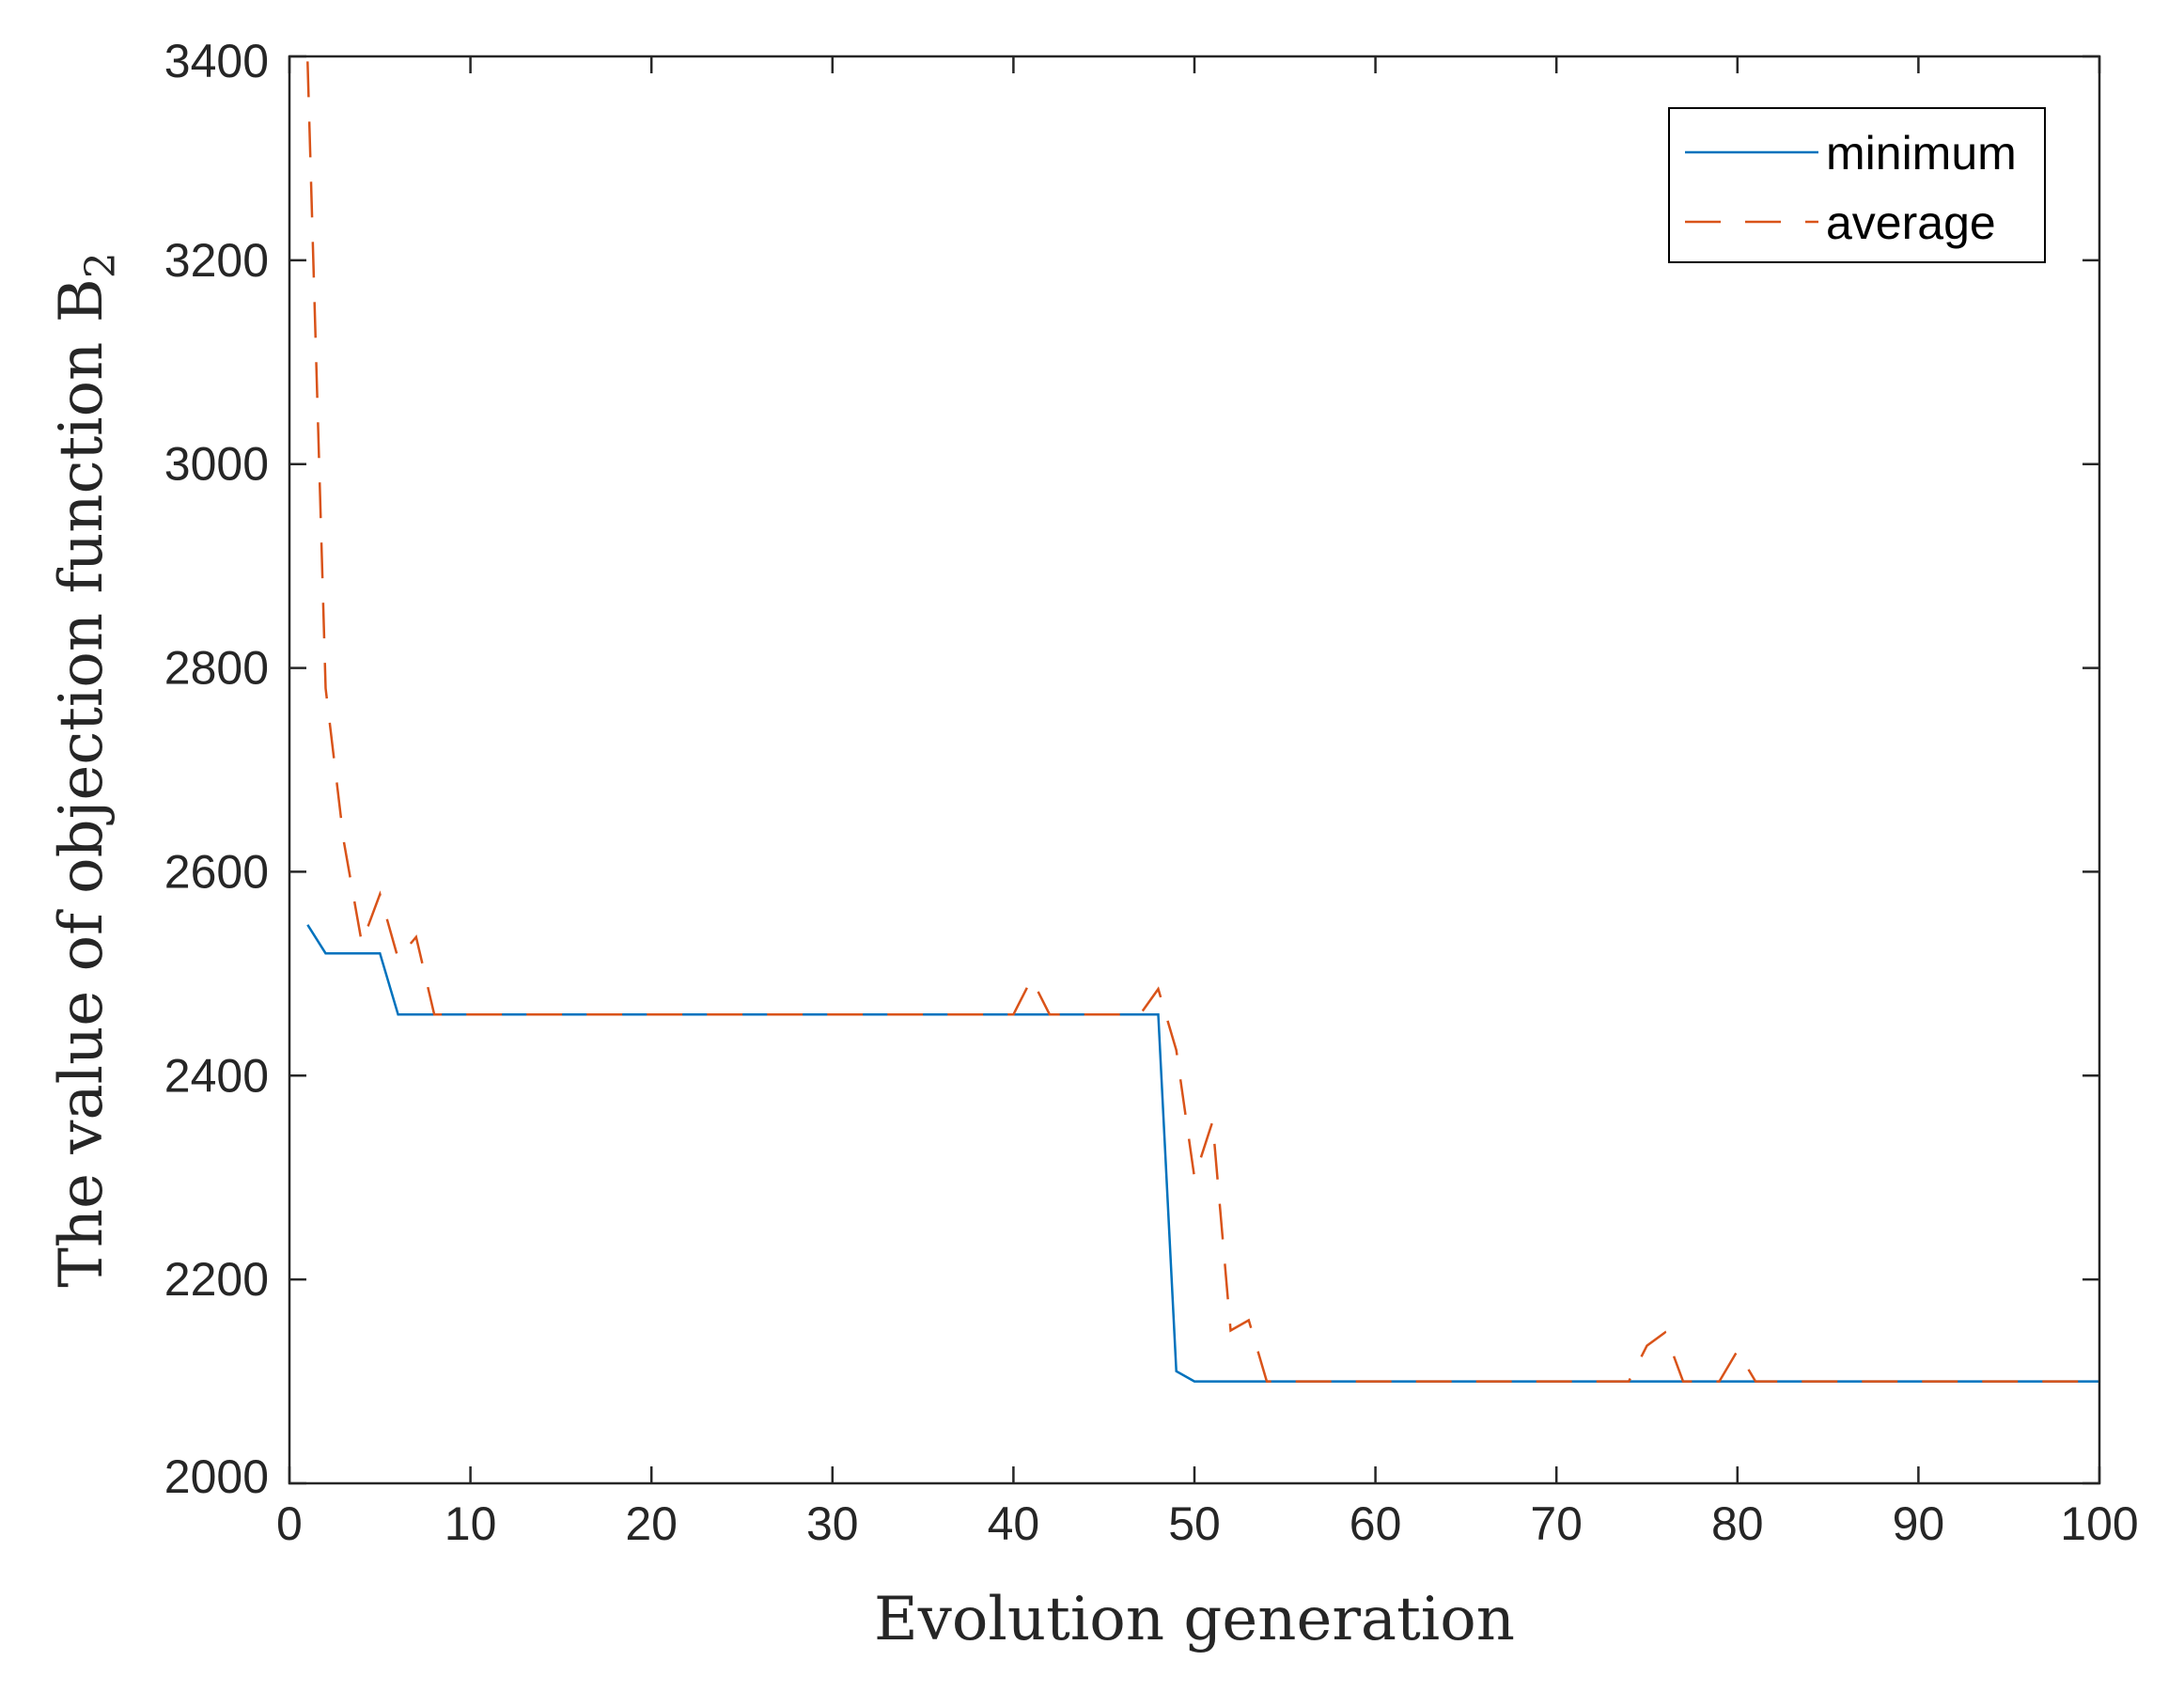 The width and height of the screenshot is (2184, 1692). What do you see at coordinates (1194, 1523) in the screenshot?
I see `x-tick-label-50: 50` at bounding box center [1194, 1523].